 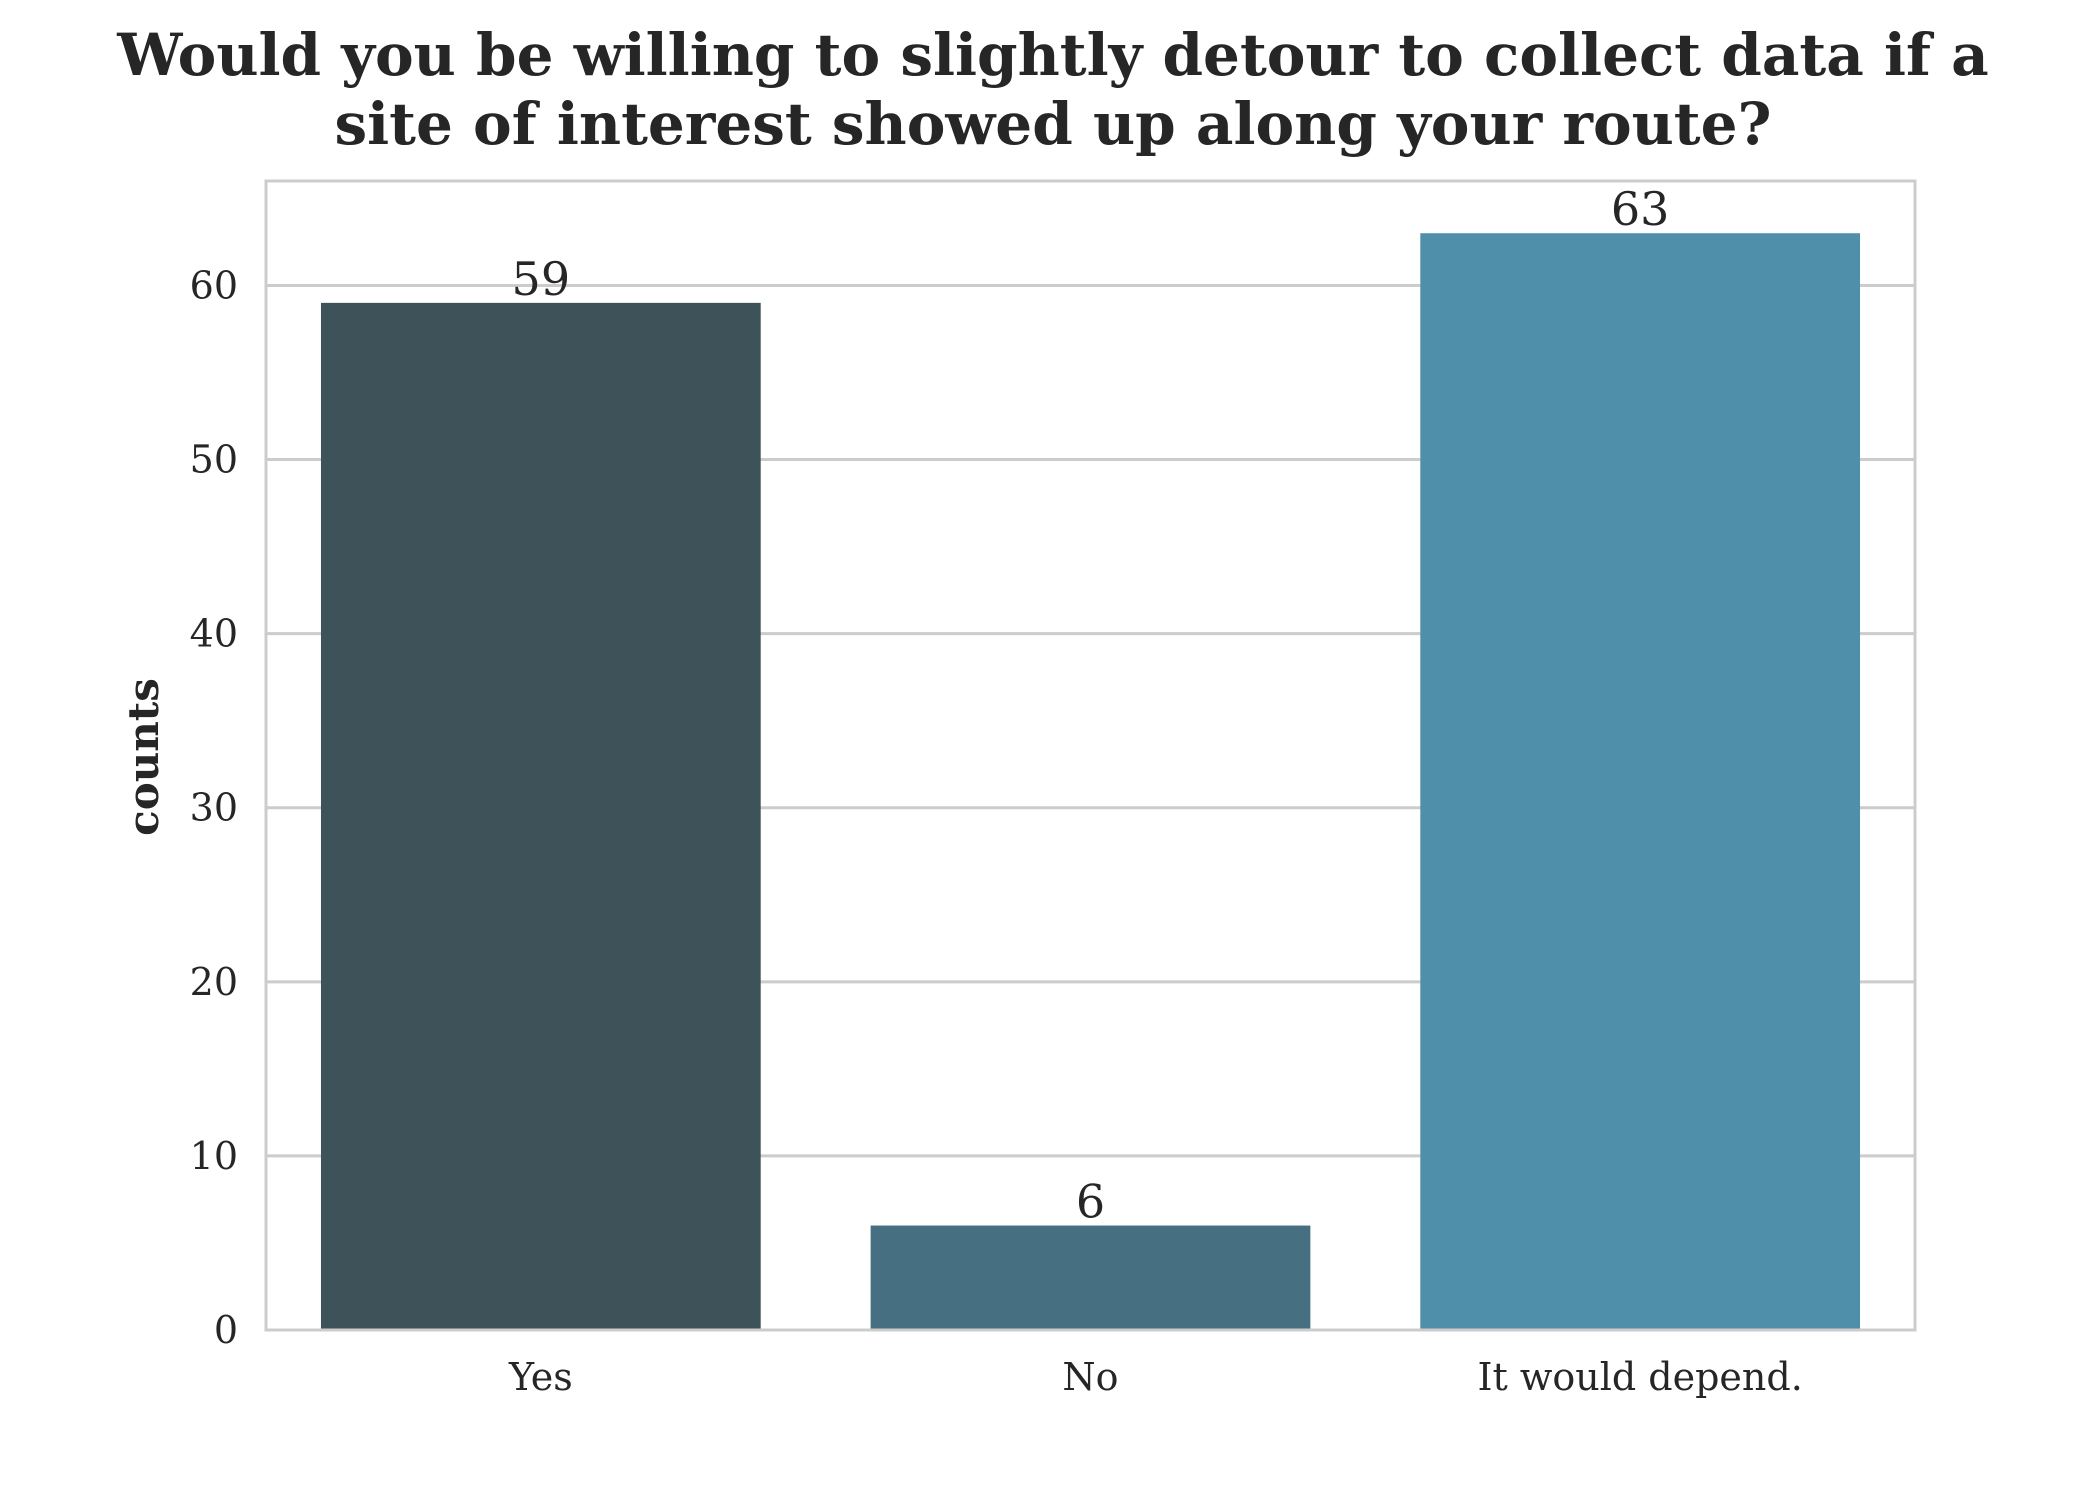 I want to click on y-tick-label-0: 0, so click(x=226, y=1330).